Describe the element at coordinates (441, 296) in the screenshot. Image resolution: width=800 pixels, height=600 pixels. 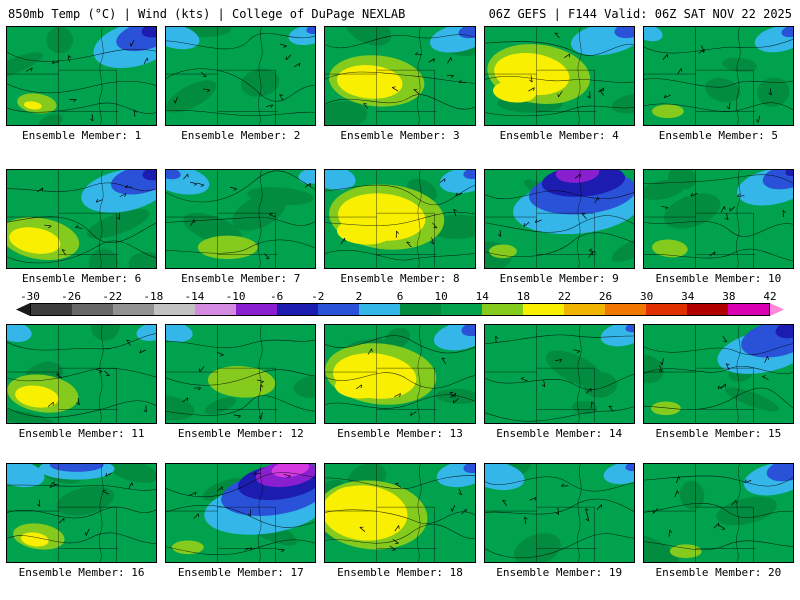
I see `colorbar-tick-label: 10` at that location.